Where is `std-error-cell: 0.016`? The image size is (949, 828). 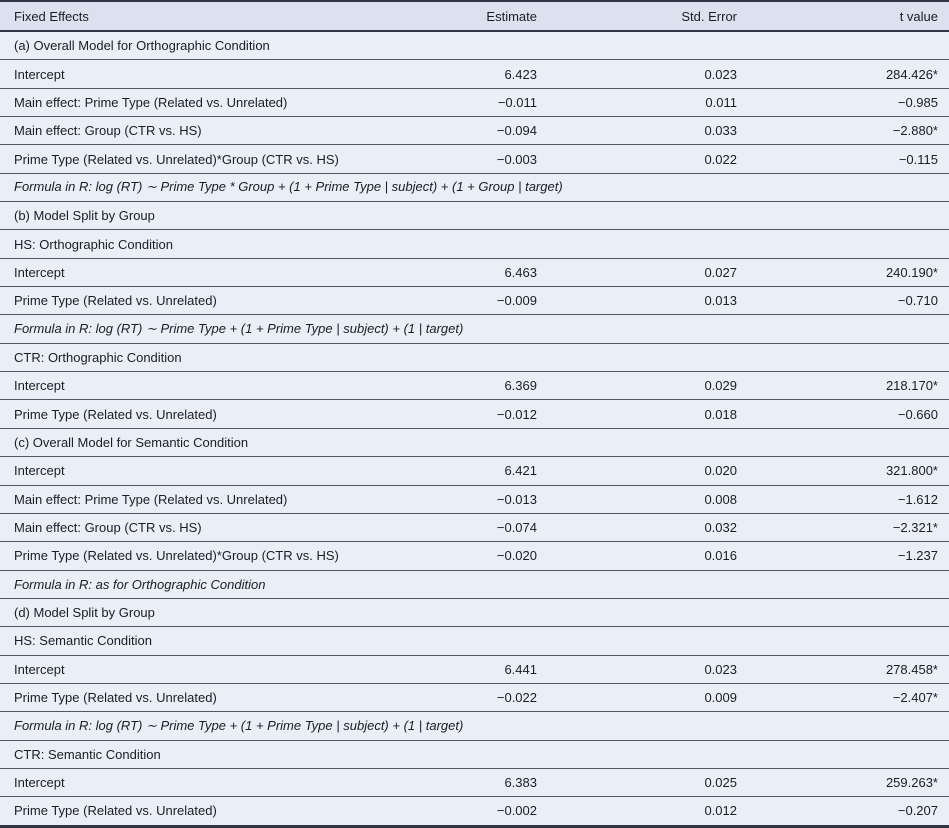 std-error-cell: 0.016 is located at coordinates (637, 556).